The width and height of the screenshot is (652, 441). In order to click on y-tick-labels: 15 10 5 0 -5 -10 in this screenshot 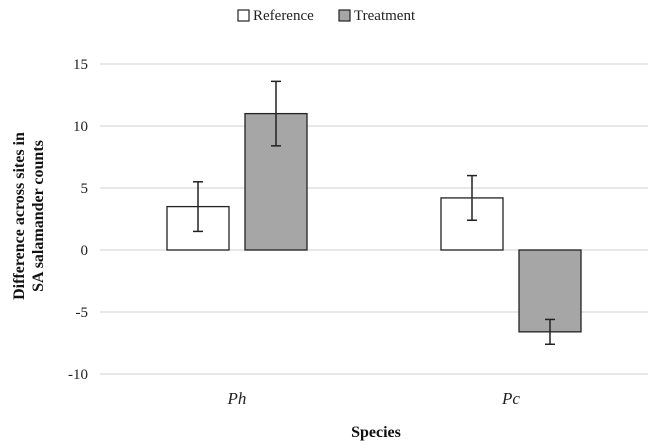, I will do `click(78, 220)`.